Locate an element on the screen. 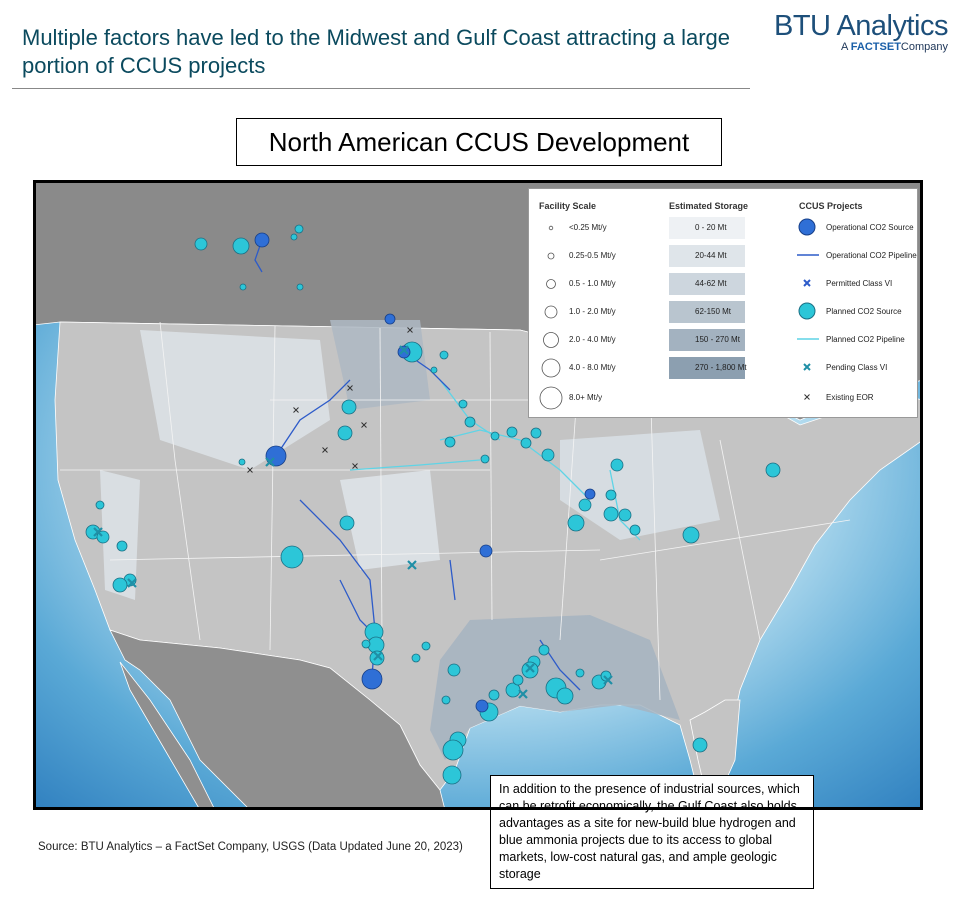 The height and width of the screenshot is (910, 956). legend-label: 62-150 Mt is located at coordinates (713, 311).